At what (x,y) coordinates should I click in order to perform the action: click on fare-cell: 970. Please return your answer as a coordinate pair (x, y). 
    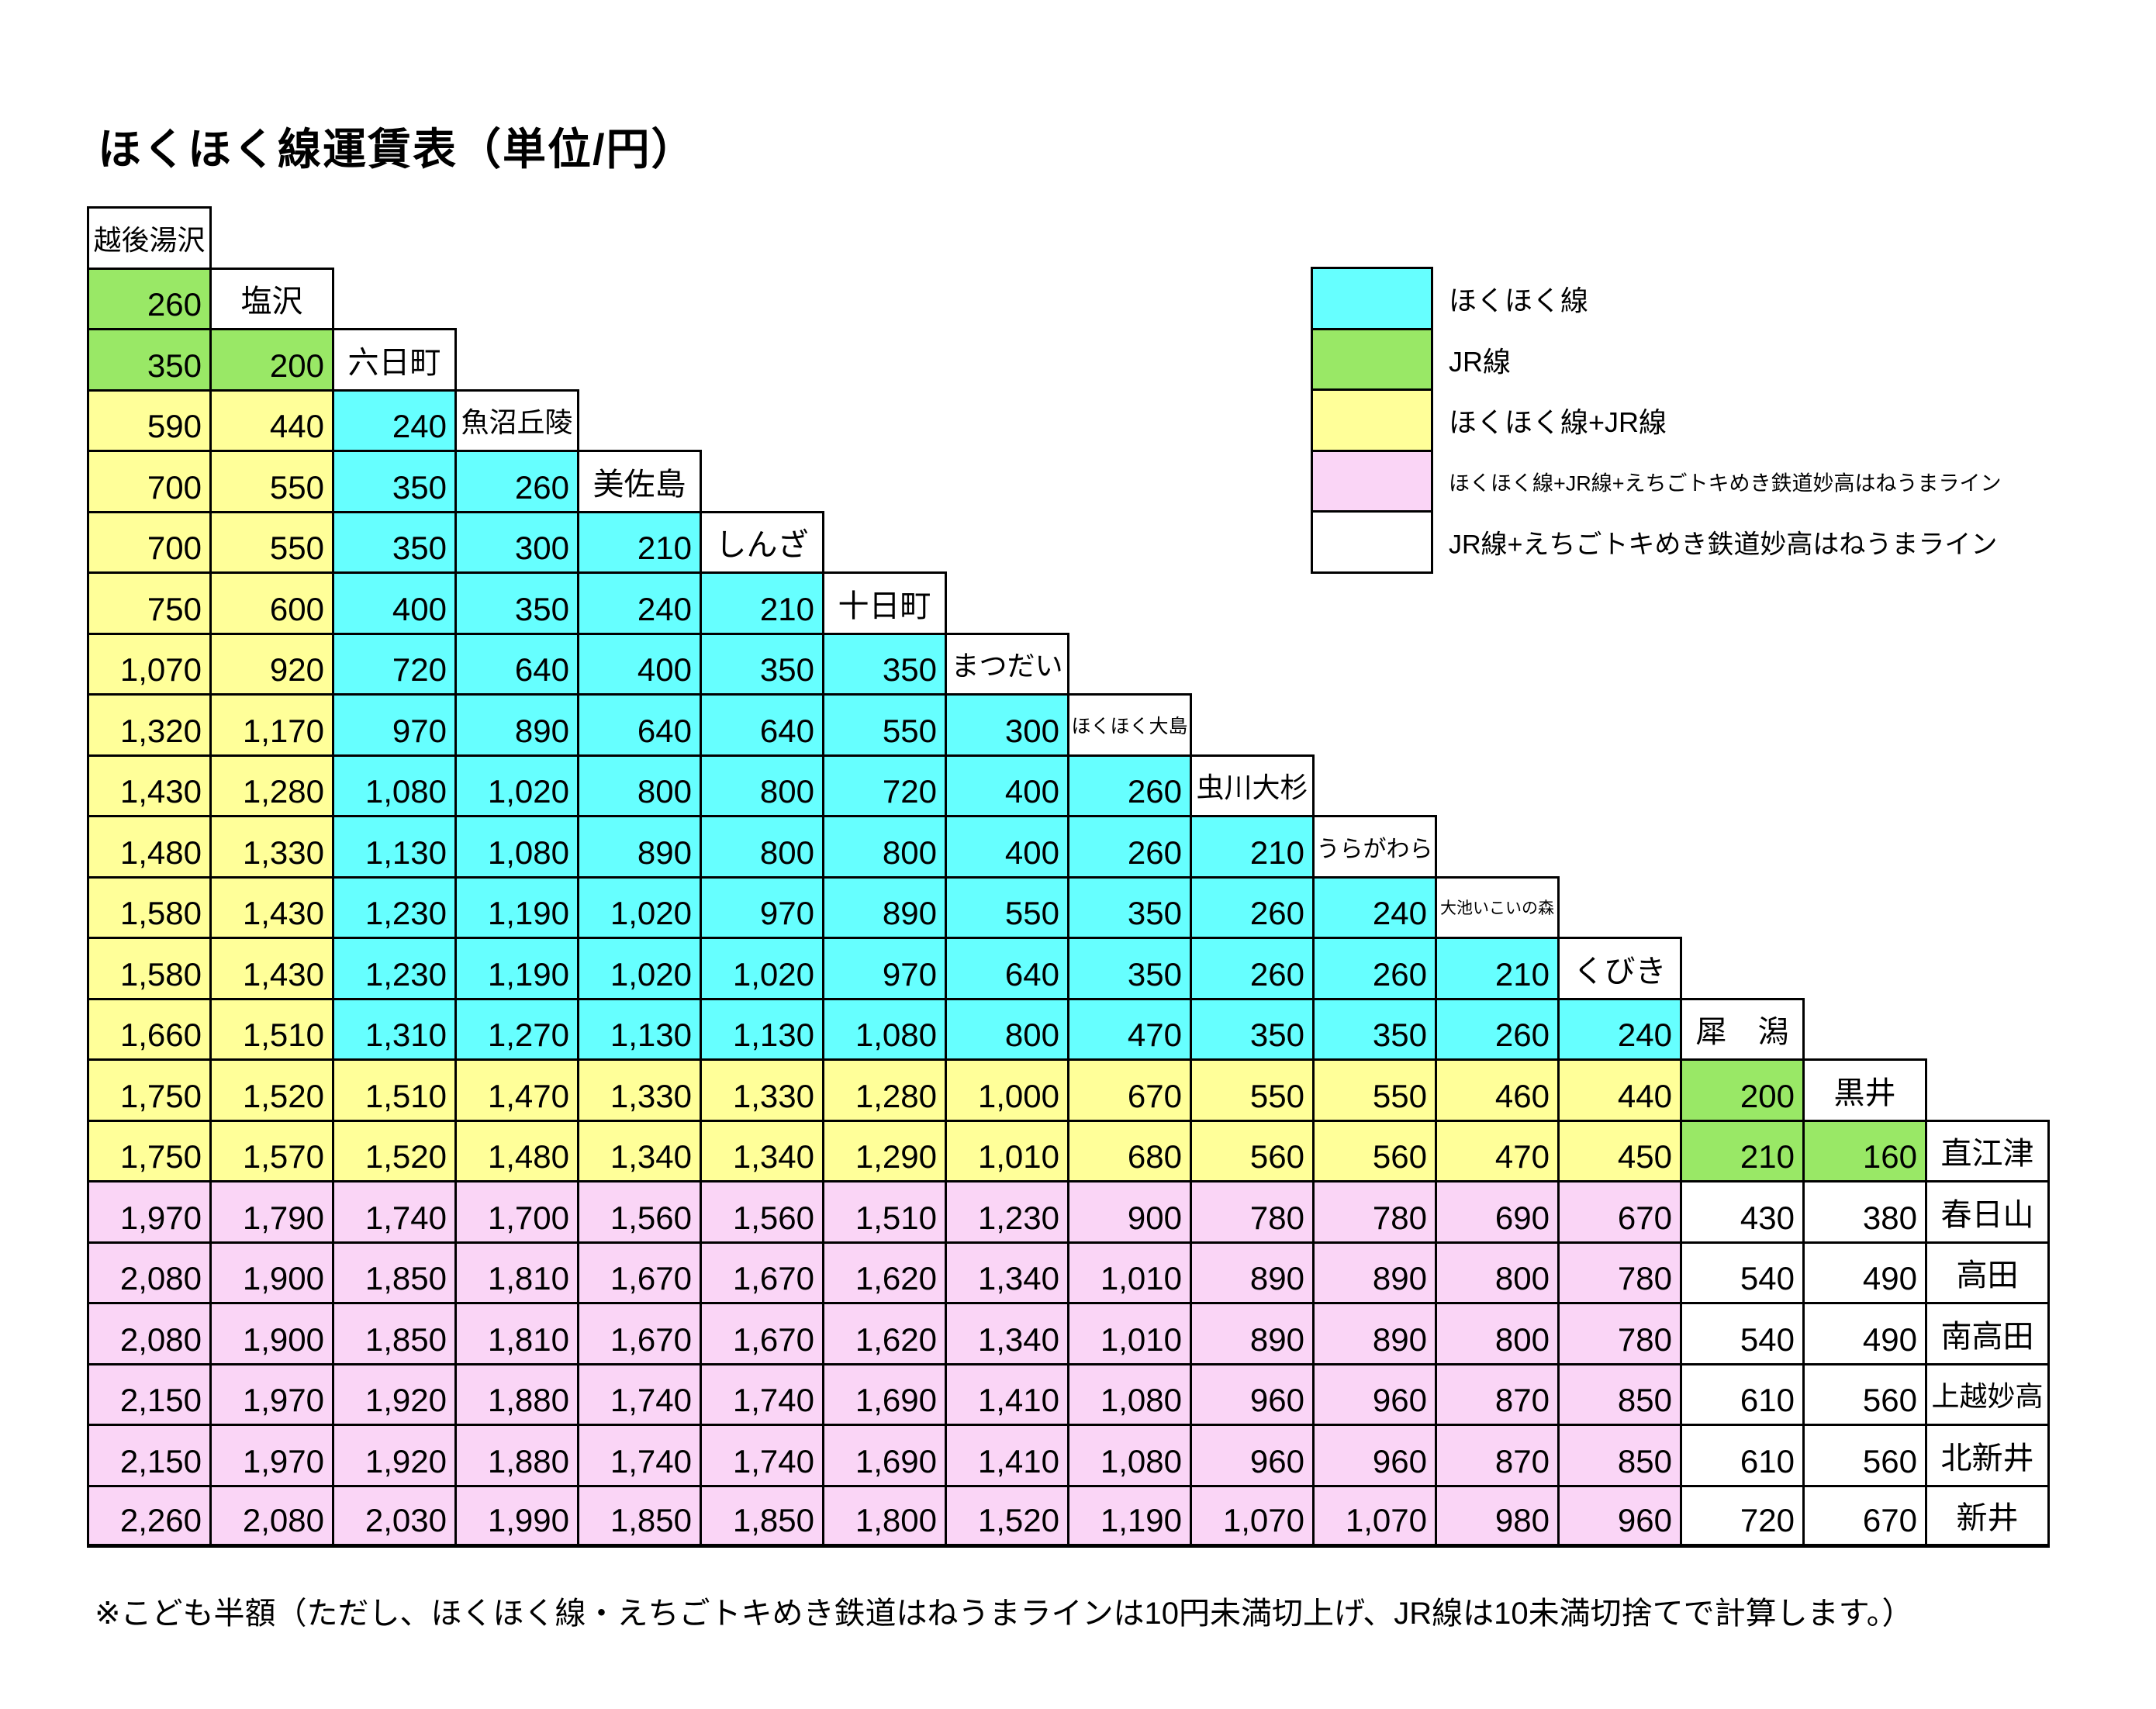
    Looking at the image, I should click on (762, 907).